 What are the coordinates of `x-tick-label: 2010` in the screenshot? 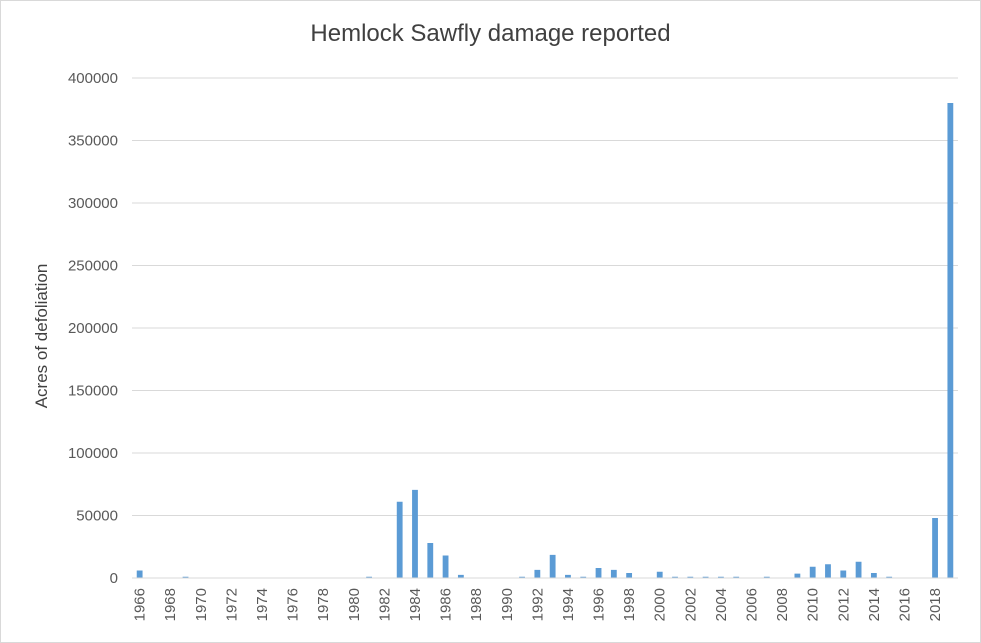 It's located at (813, 604).